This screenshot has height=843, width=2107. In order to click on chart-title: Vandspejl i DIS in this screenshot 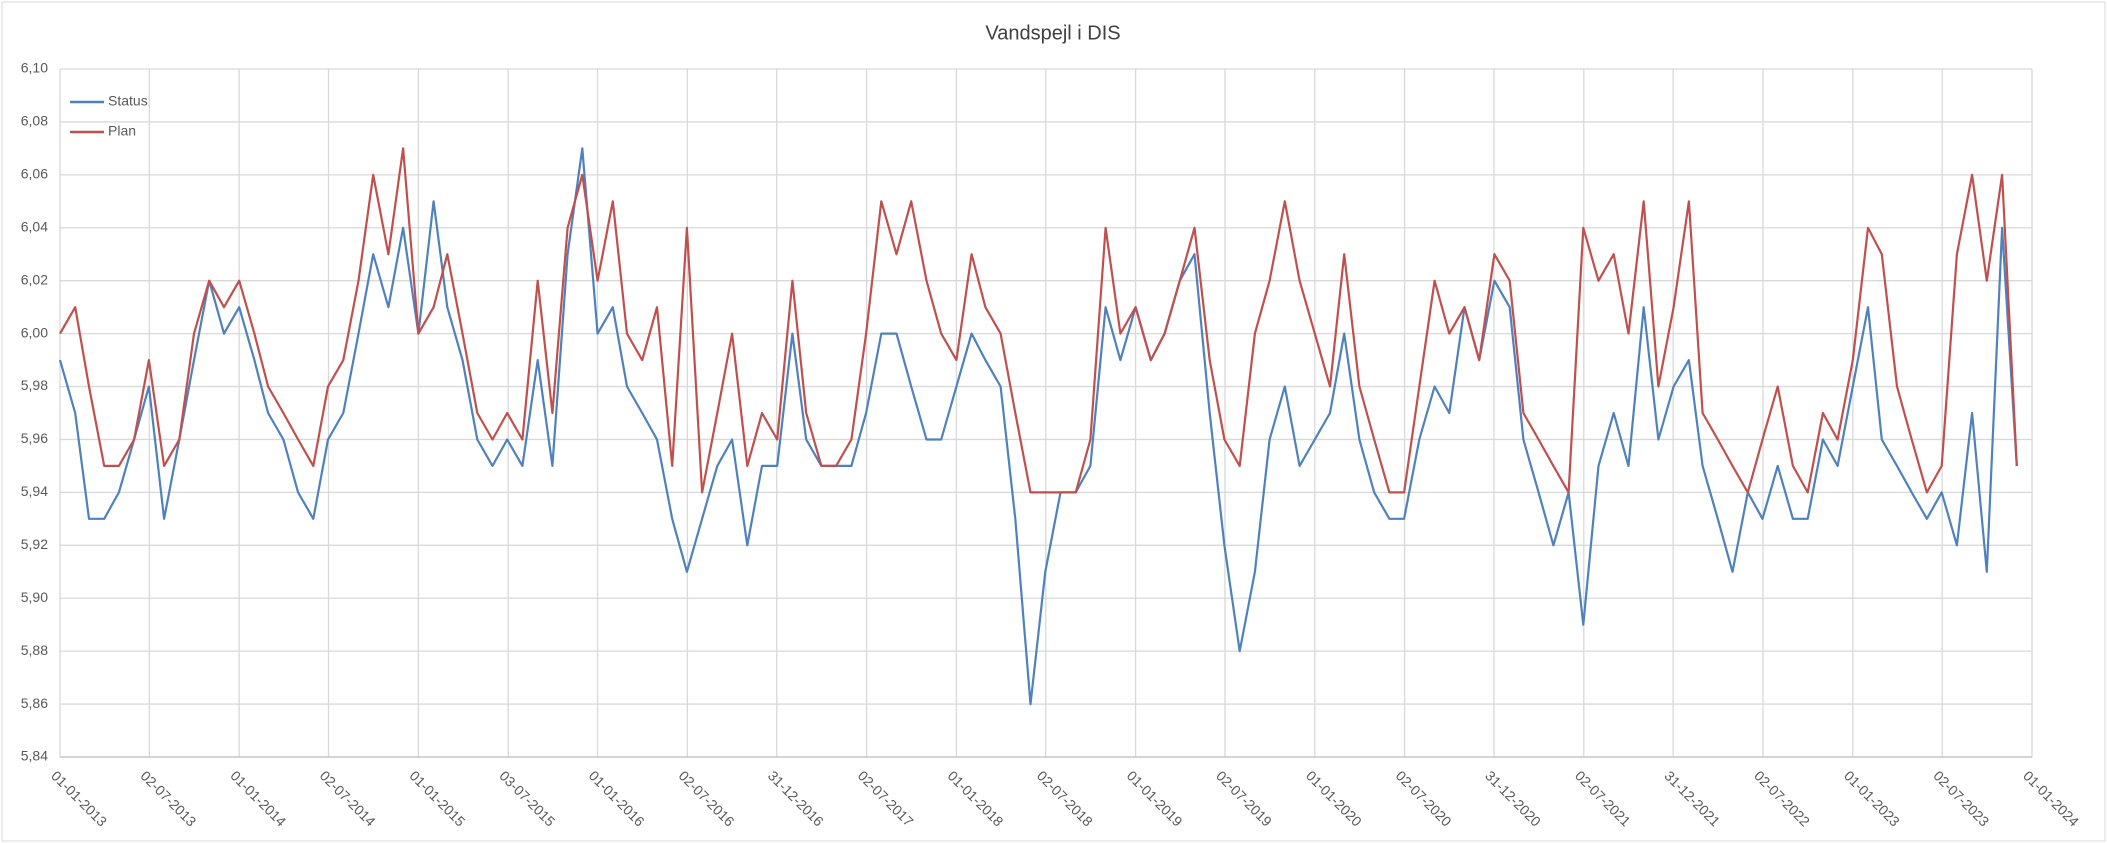, I will do `click(1052, 33)`.